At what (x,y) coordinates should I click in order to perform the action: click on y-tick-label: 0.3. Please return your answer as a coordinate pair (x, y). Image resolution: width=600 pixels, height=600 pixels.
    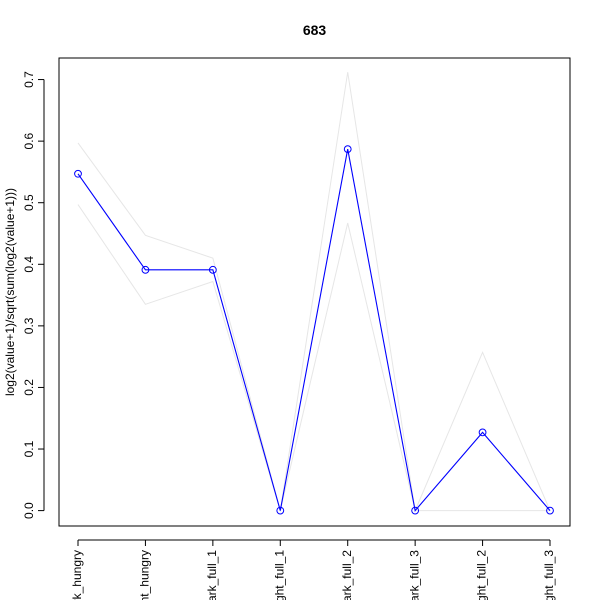
    Looking at the image, I should click on (29, 325).